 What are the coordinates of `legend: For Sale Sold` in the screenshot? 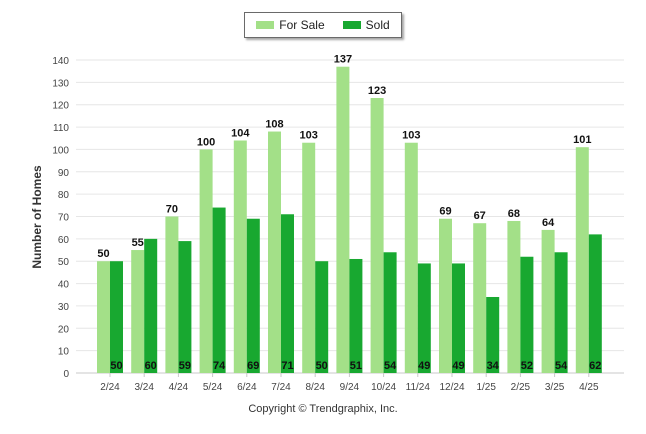 It's located at (323, 25).